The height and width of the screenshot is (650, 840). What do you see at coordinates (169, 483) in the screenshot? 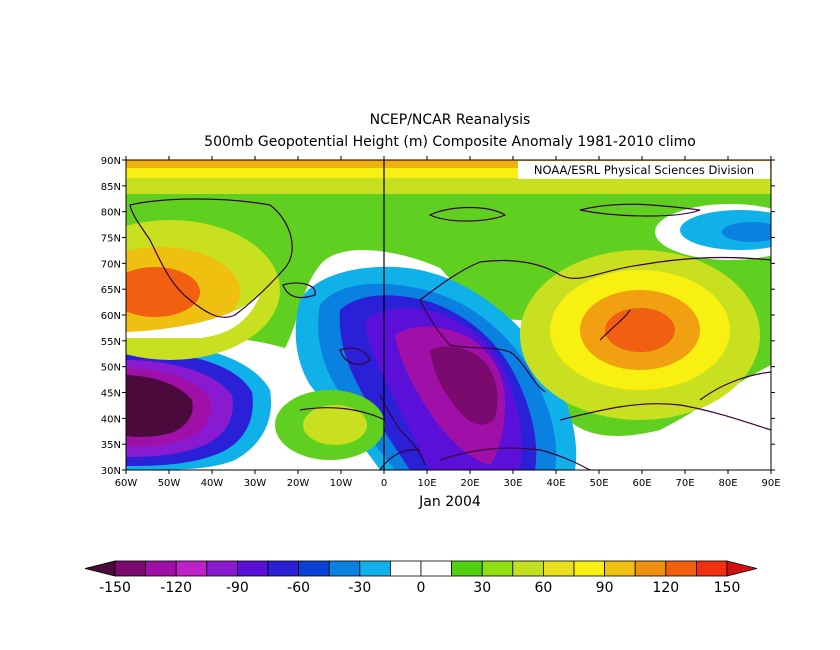
I see `lon-tick-label: 50W` at bounding box center [169, 483].